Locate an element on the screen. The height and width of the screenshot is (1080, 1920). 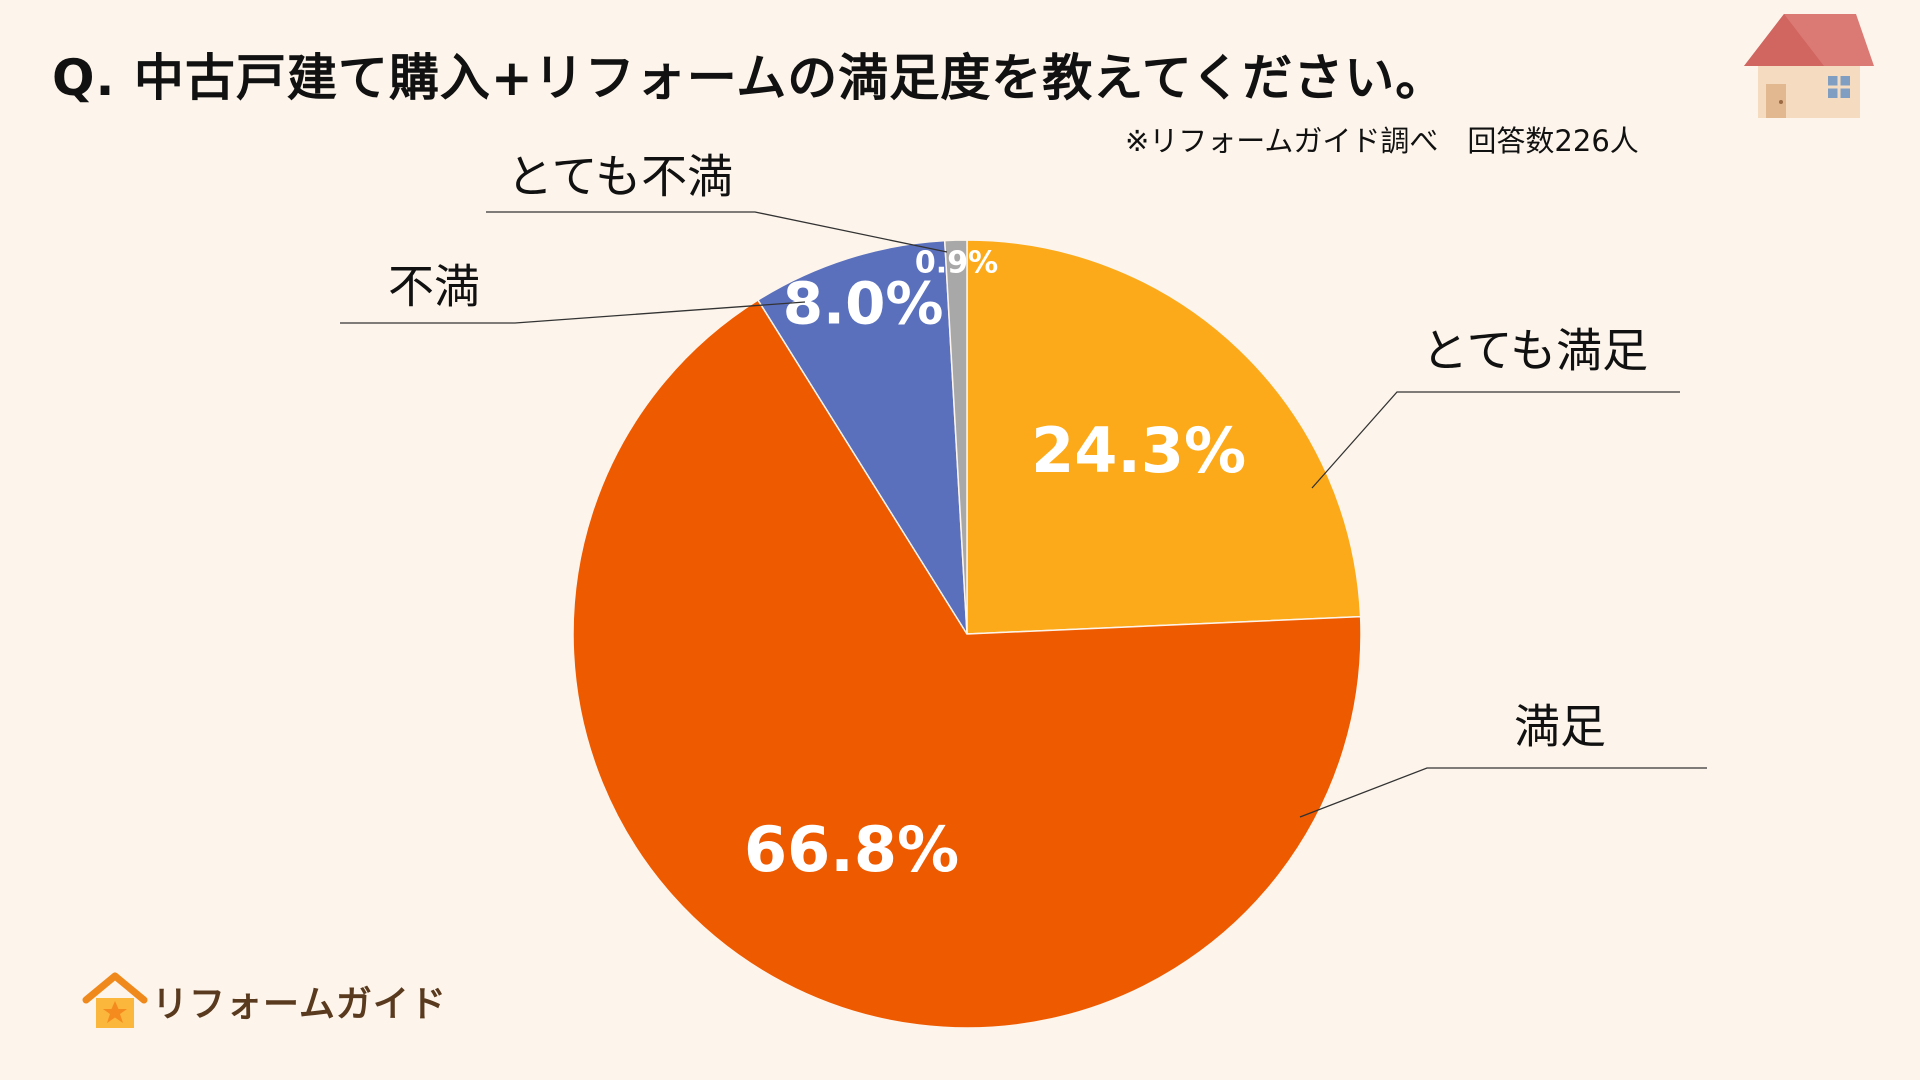
category-label-very-dissatisfied: とても不満 is located at coordinates (620, 177).